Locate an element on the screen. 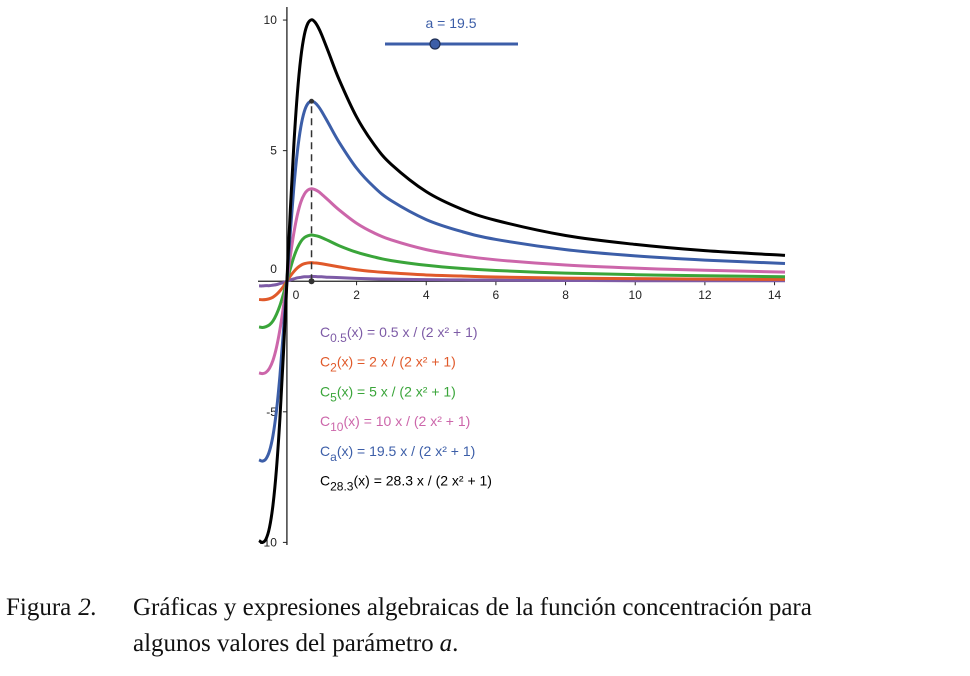 The height and width of the screenshot is (676, 970). legend-entry: C2(x) = 2 x / (2 x² + 1) is located at coordinates (388, 364).